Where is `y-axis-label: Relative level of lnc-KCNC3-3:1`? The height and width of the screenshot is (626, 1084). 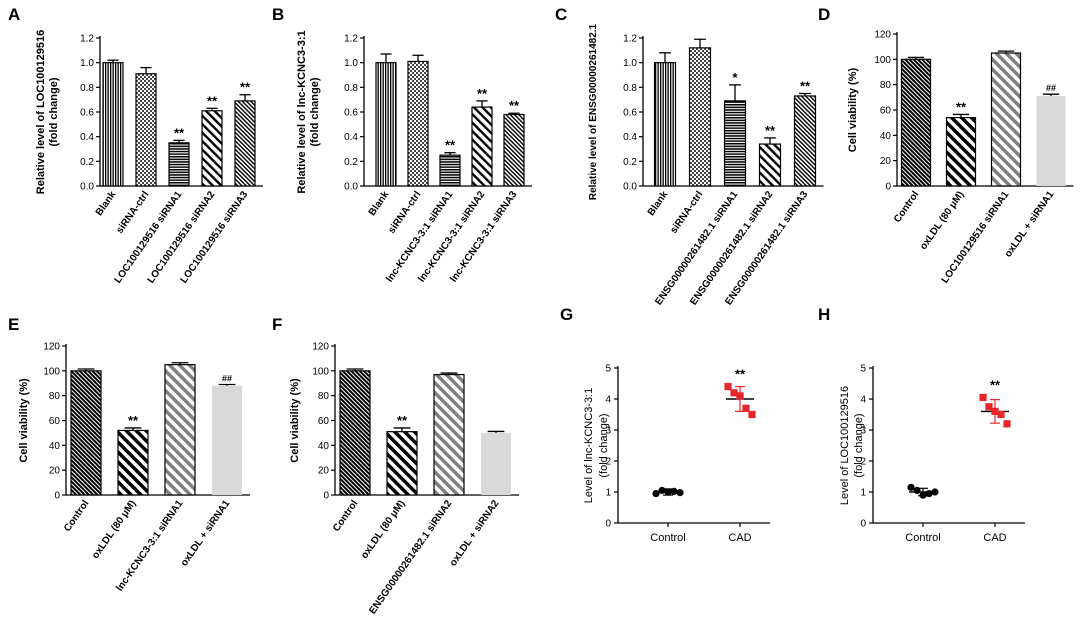 y-axis-label: Relative level of lnc-KCNC3-3:1 is located at coordinates (302, 111).